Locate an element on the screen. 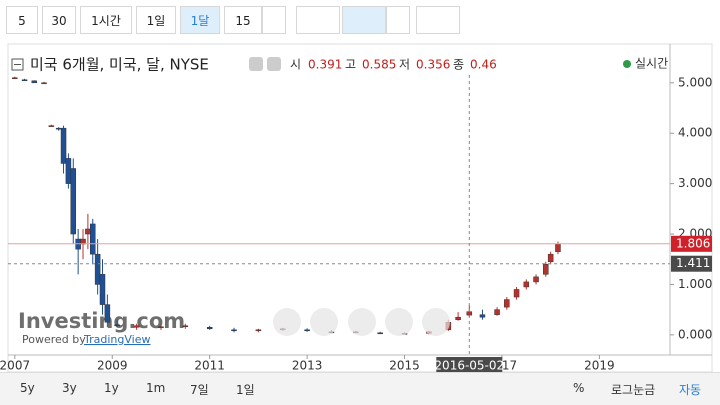 This screenshot has height=405, width=720. range-button: 1y is located at coordinates (111, 388).